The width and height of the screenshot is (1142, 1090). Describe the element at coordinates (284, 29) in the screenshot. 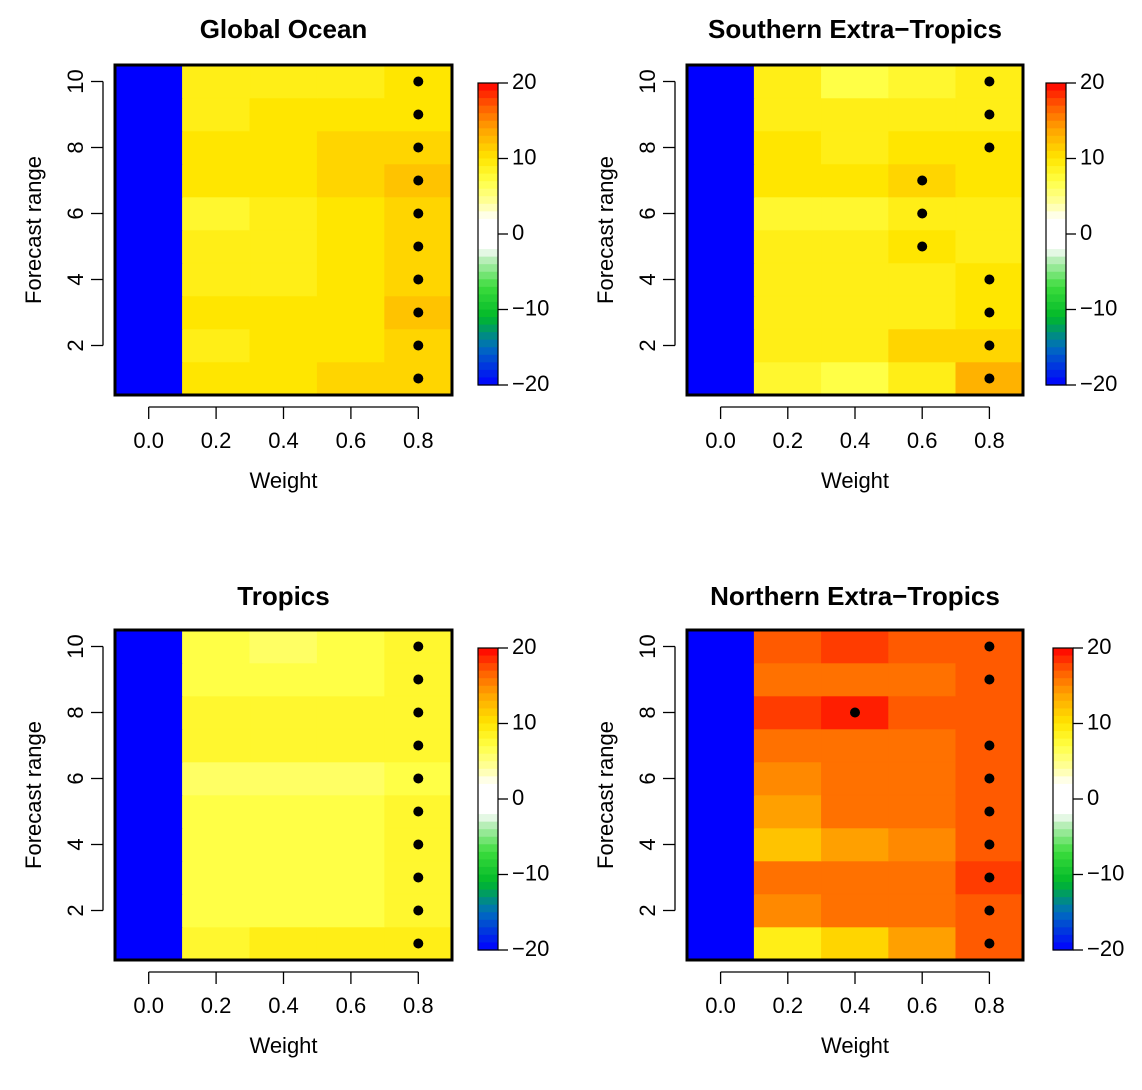

I see `chart-title: Global Ocean` at that location.